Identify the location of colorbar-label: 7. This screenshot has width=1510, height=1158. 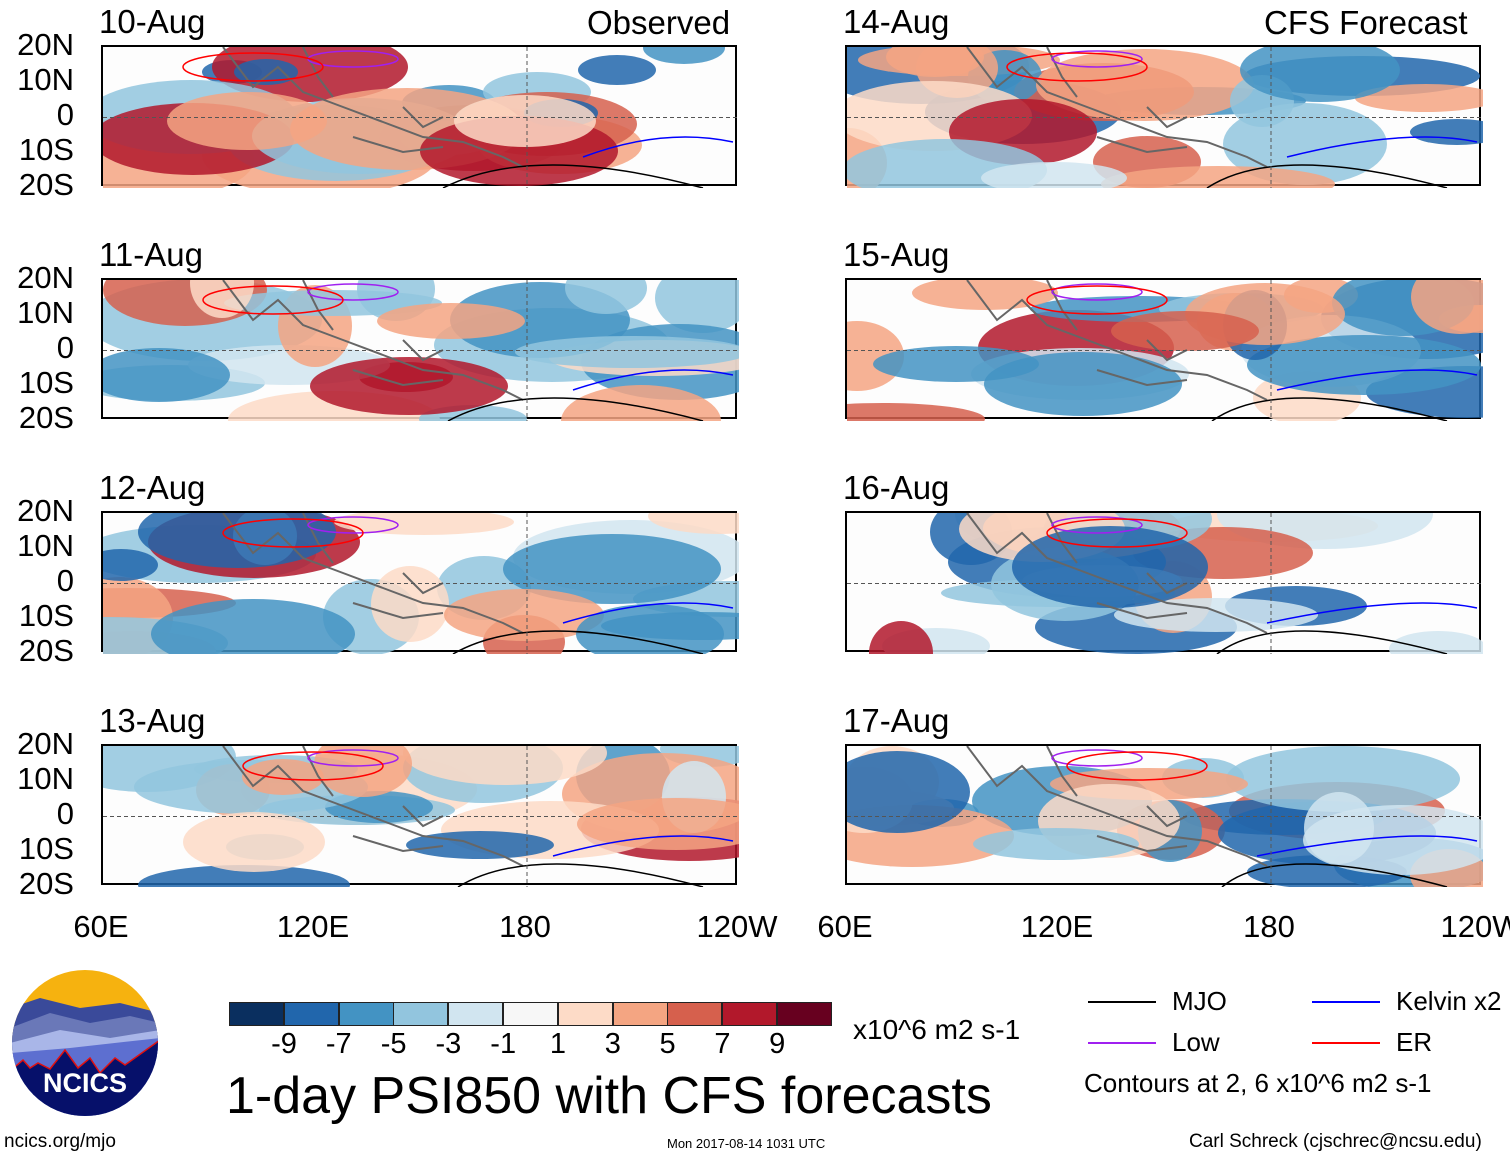
(722, 1044).